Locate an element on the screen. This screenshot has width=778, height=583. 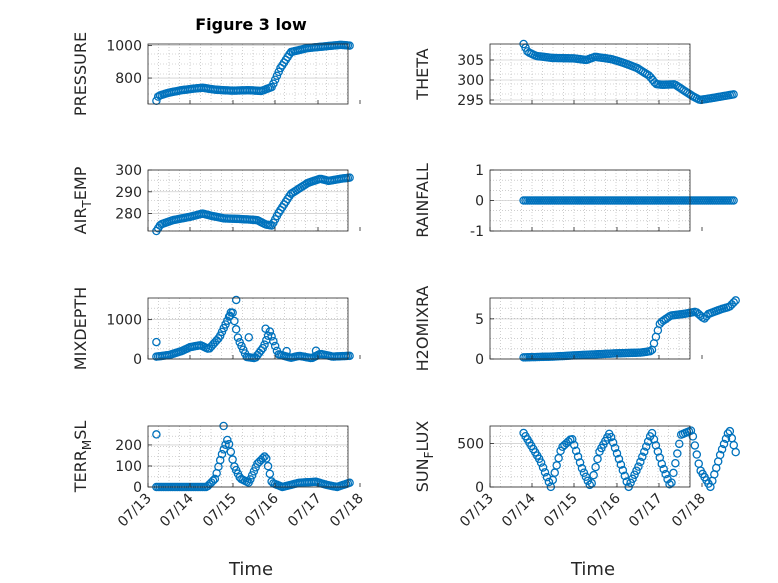
y-tick-label: 290 is located at coordinates (128, 193).